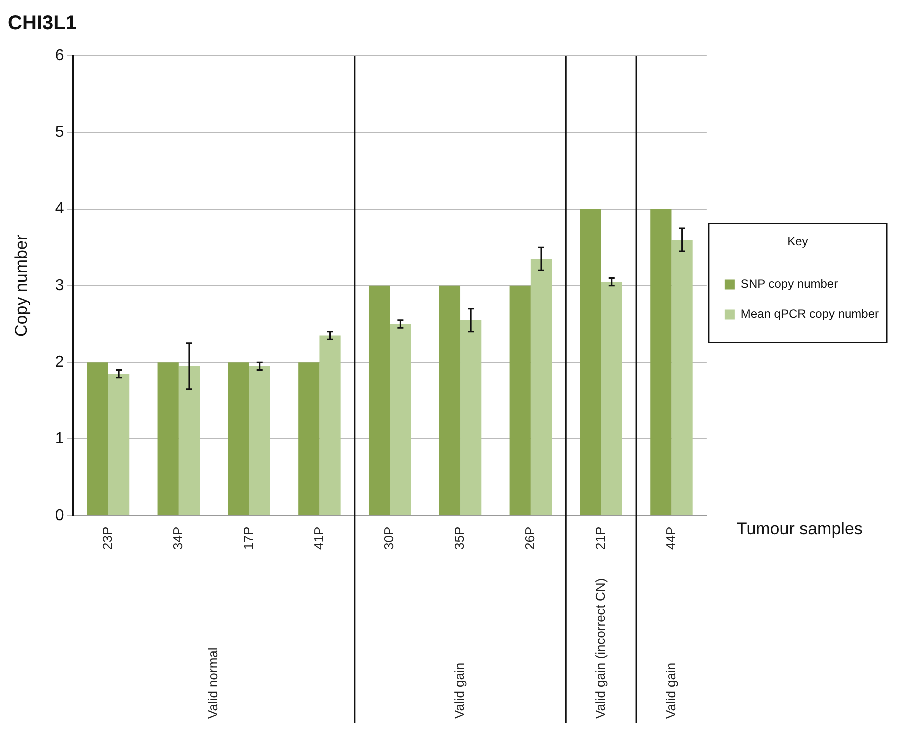  Describe the element at coordinates (389, 538) in the screenshot. I see `x-tick-label: 30P` at that location.